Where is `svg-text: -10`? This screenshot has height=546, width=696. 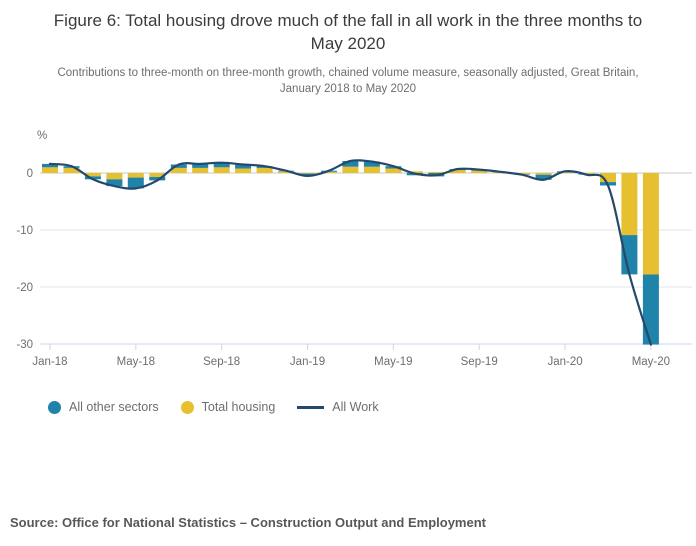 svg-text: -10 is located at coordinates (24, 231).